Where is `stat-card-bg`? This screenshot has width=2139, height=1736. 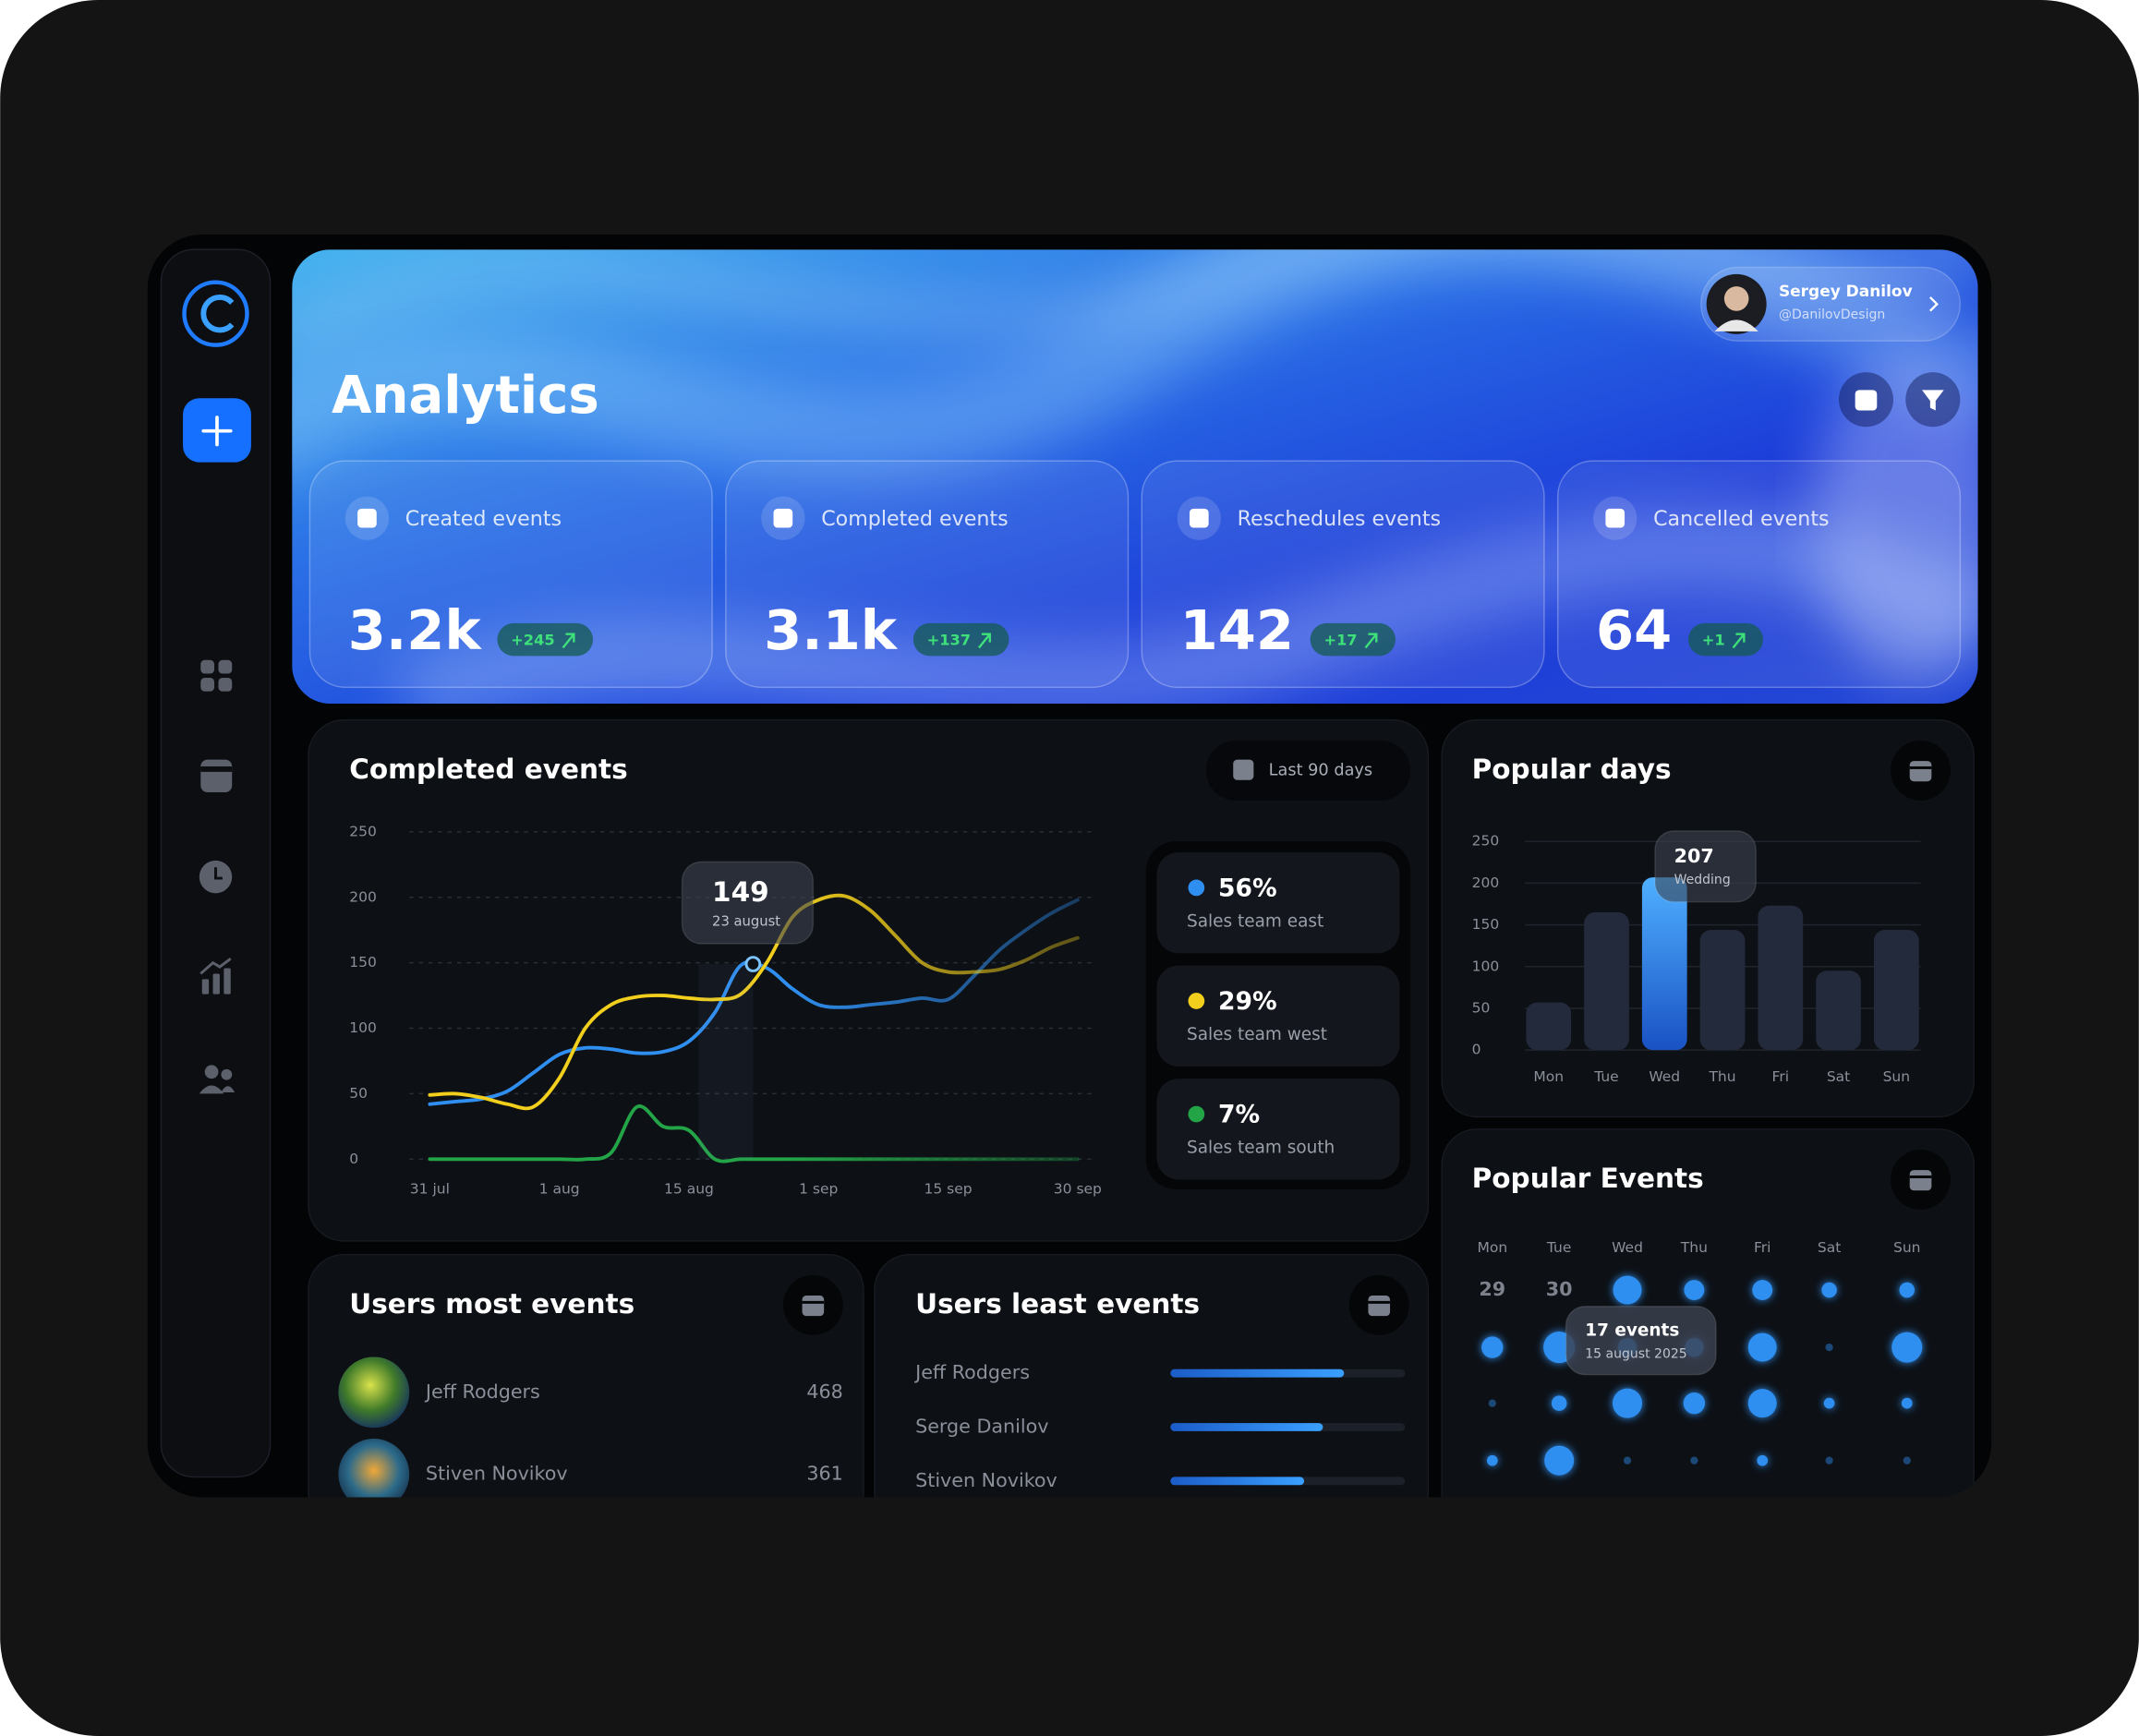
stat-card-bg is located at coordinates (928, 574).